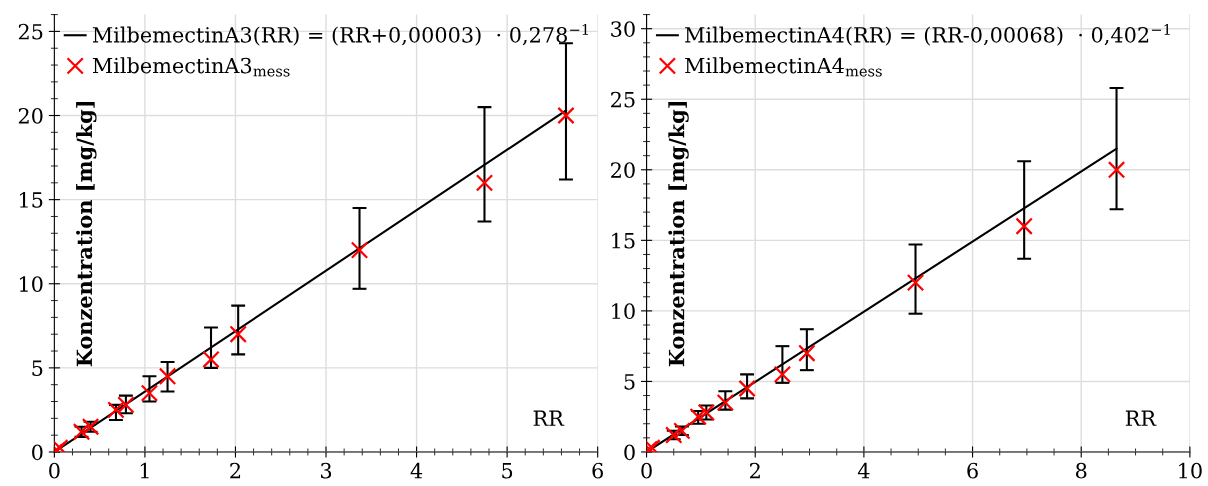 Image resolution: width=1208 pixels, height=486 pixels. I want to click on x-tick-label: 8, so click(1081, 470).